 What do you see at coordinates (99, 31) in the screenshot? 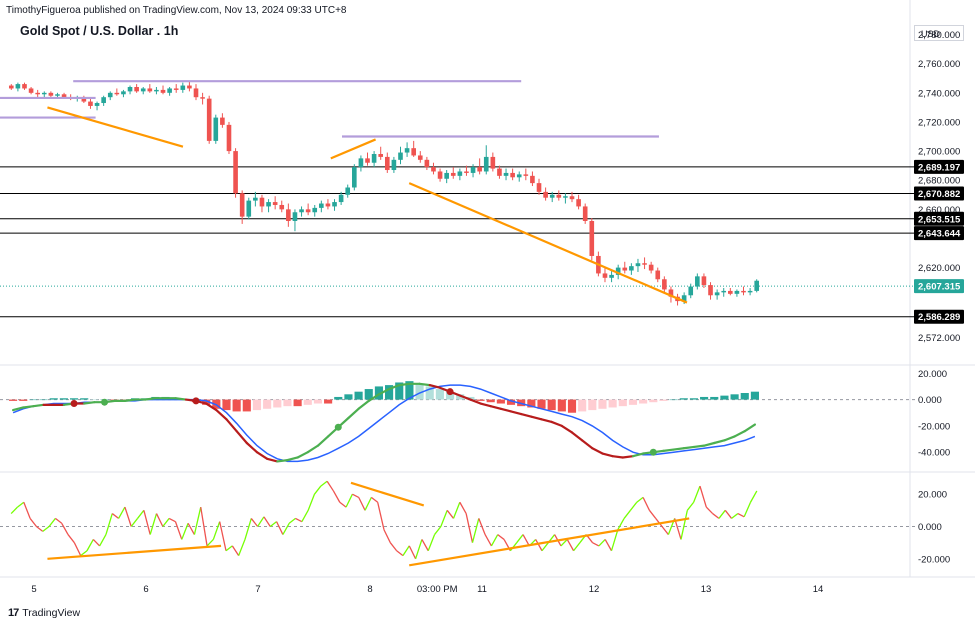
I see `symbol-title: Gold Spot / U.S. Dollar . 1h` at bounding box center [99, 31].